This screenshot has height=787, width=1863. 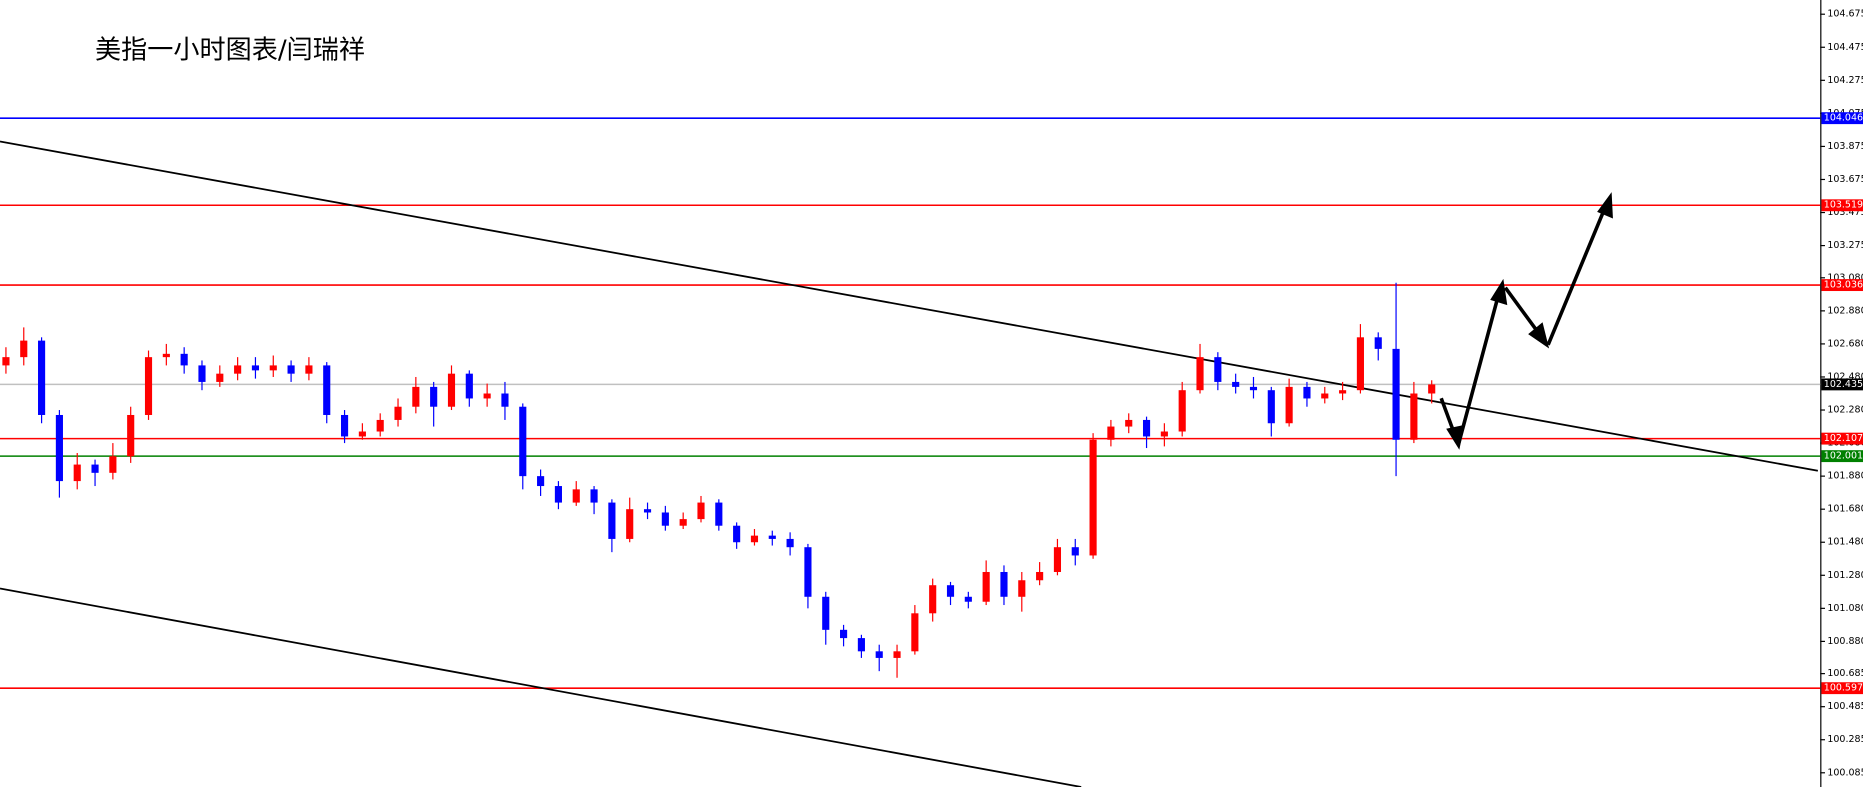 I want to click on y-tick-label: 103.675, so click(x=1845, y=179).